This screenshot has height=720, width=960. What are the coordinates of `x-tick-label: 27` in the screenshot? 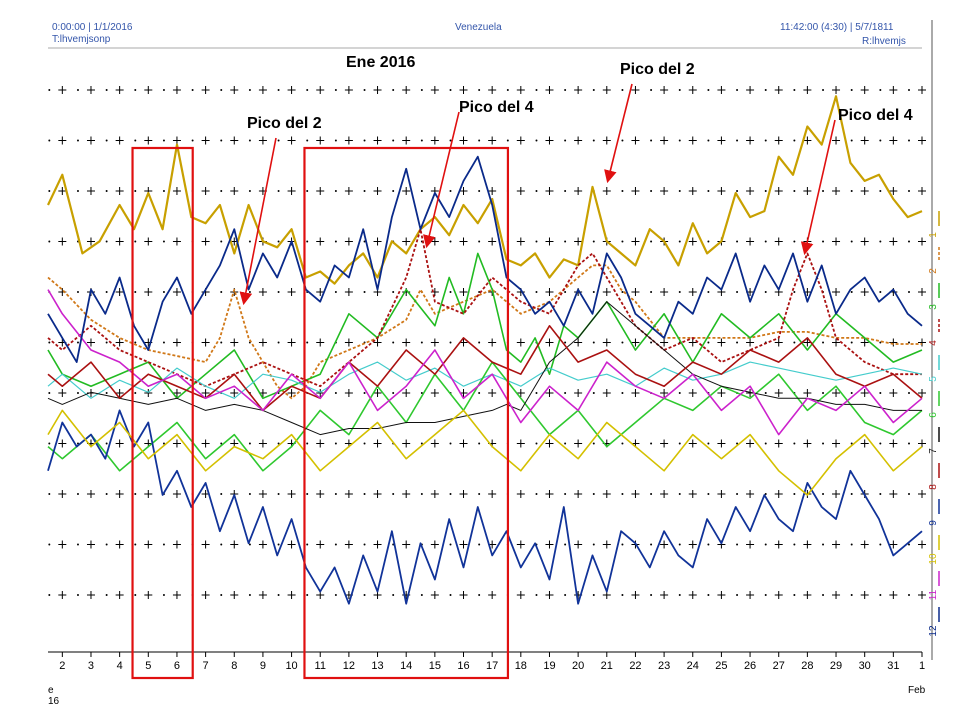 It's located at (779, 666).